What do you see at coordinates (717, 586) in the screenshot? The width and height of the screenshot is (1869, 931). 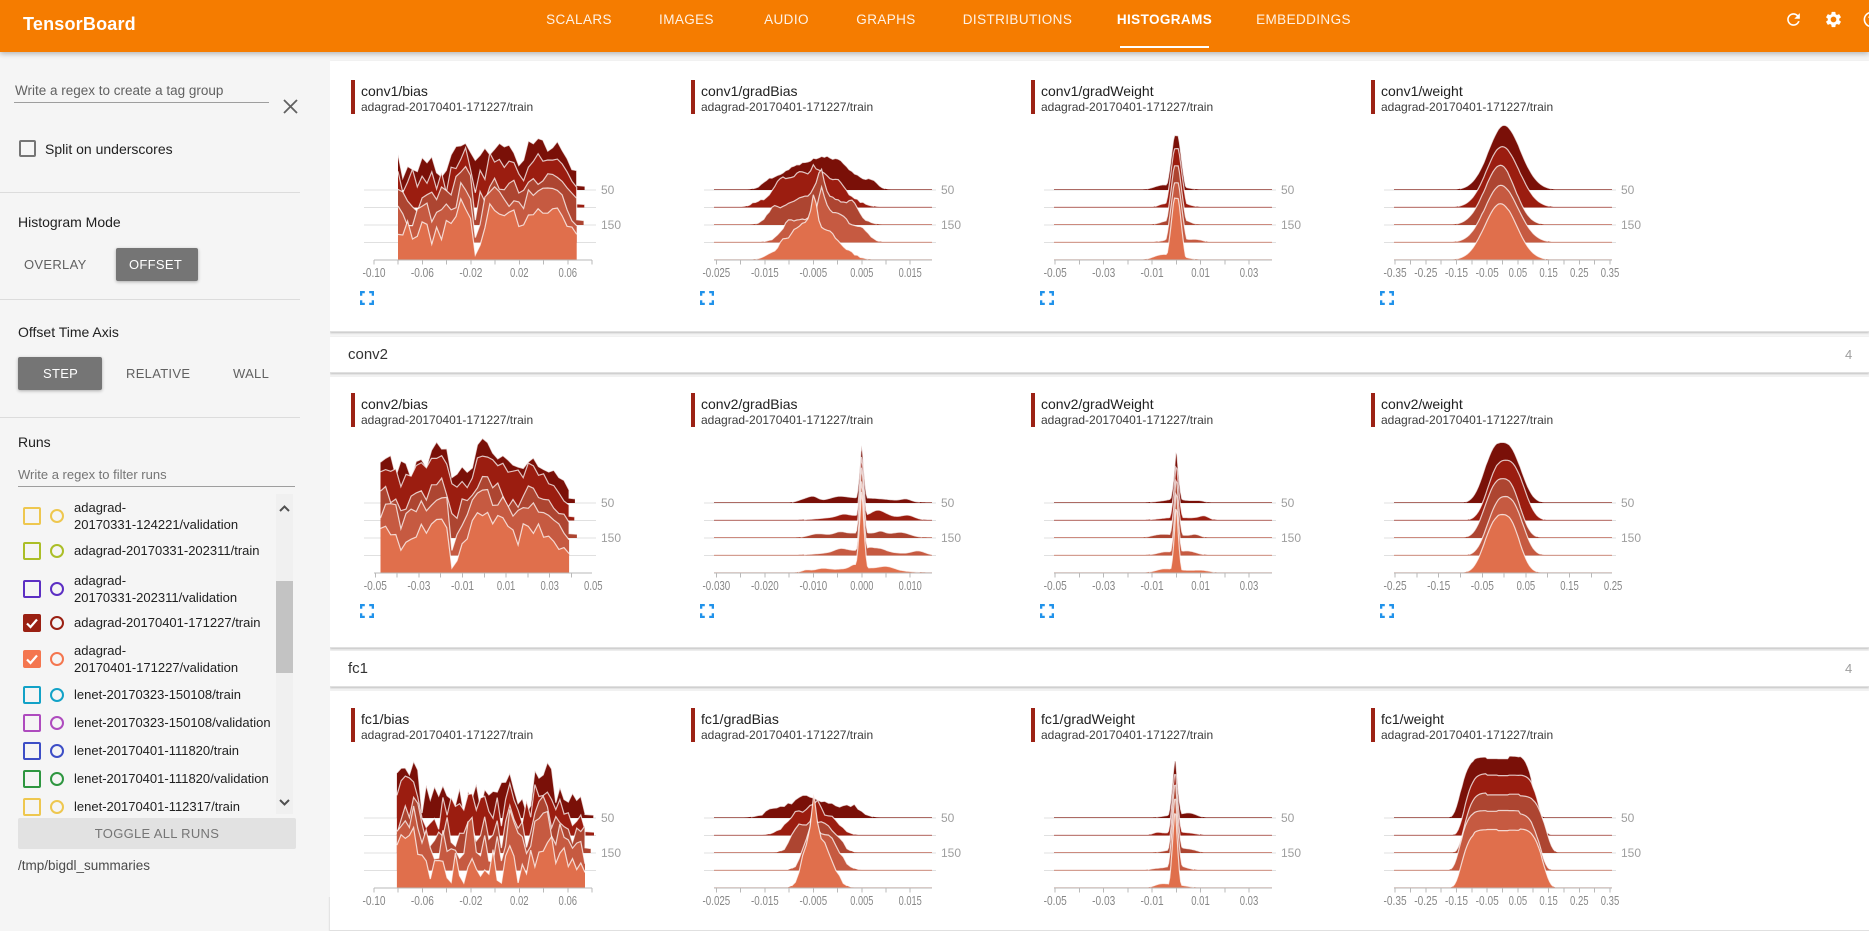 I see `svg-text: -0.030` at bounding box center [717, 586].